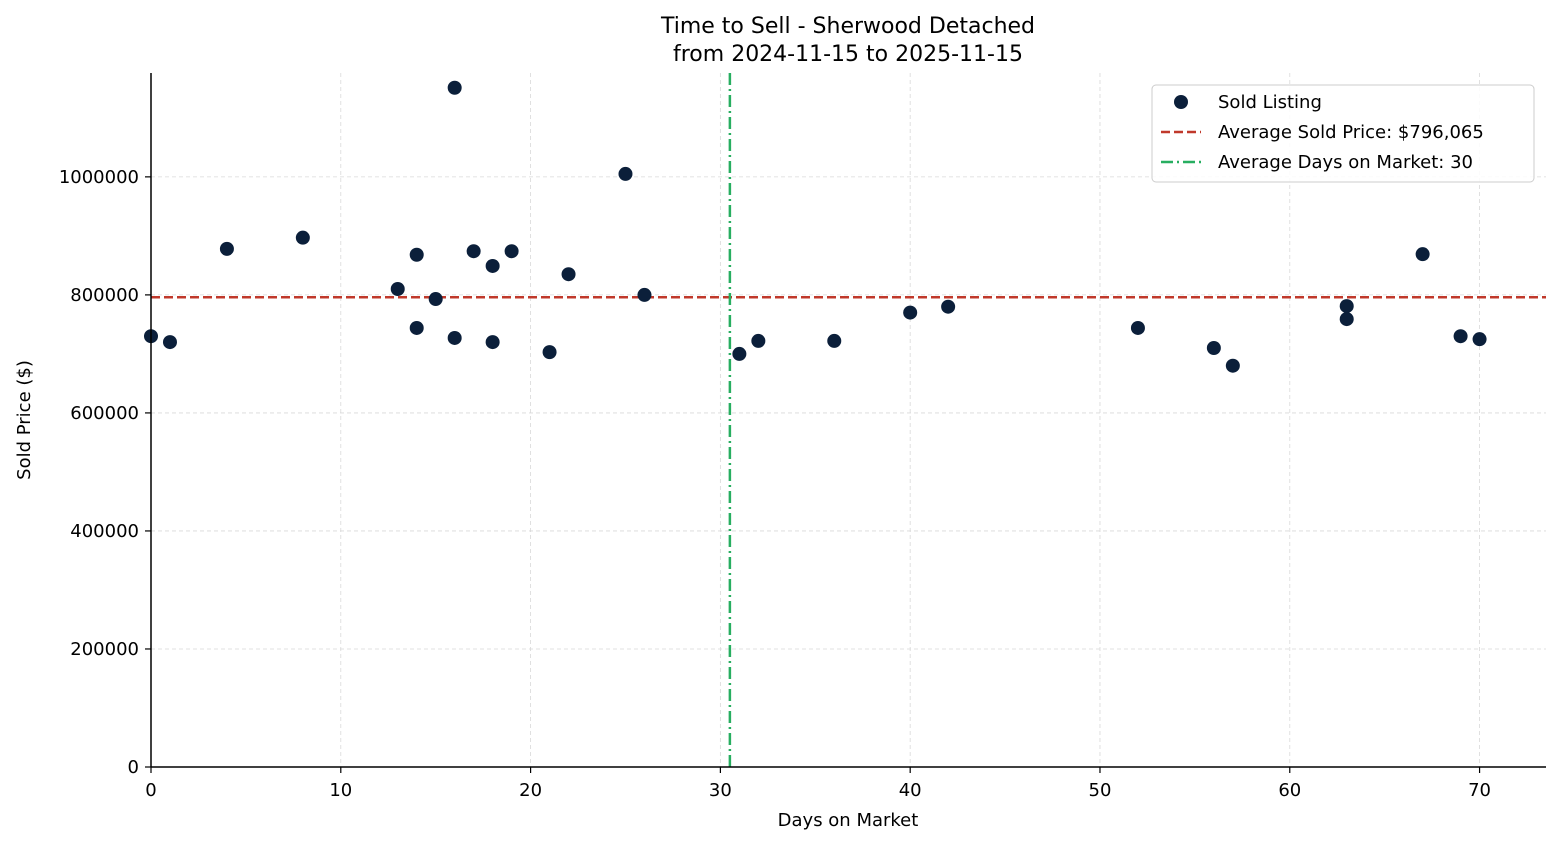 The height and width of the screenshot is (849, 1560). What do you see at coordinates (1351, 132) in the screenshot?
I see `legend-label-avg-price: Average Sold Price: $796,065` at bounding box center [1351, 132].